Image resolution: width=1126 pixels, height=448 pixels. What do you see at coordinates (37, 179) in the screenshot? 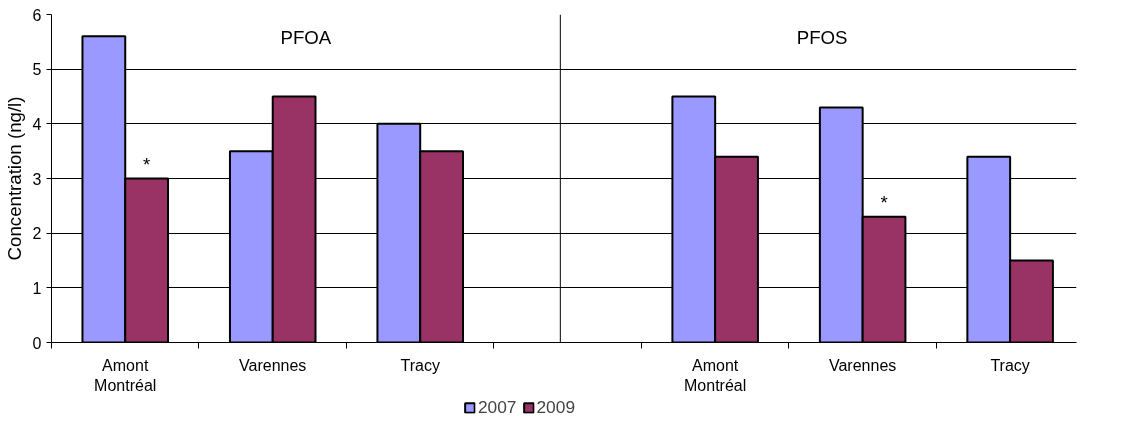
I see `y-tick-label: 3` at bounding box center [37, 179].